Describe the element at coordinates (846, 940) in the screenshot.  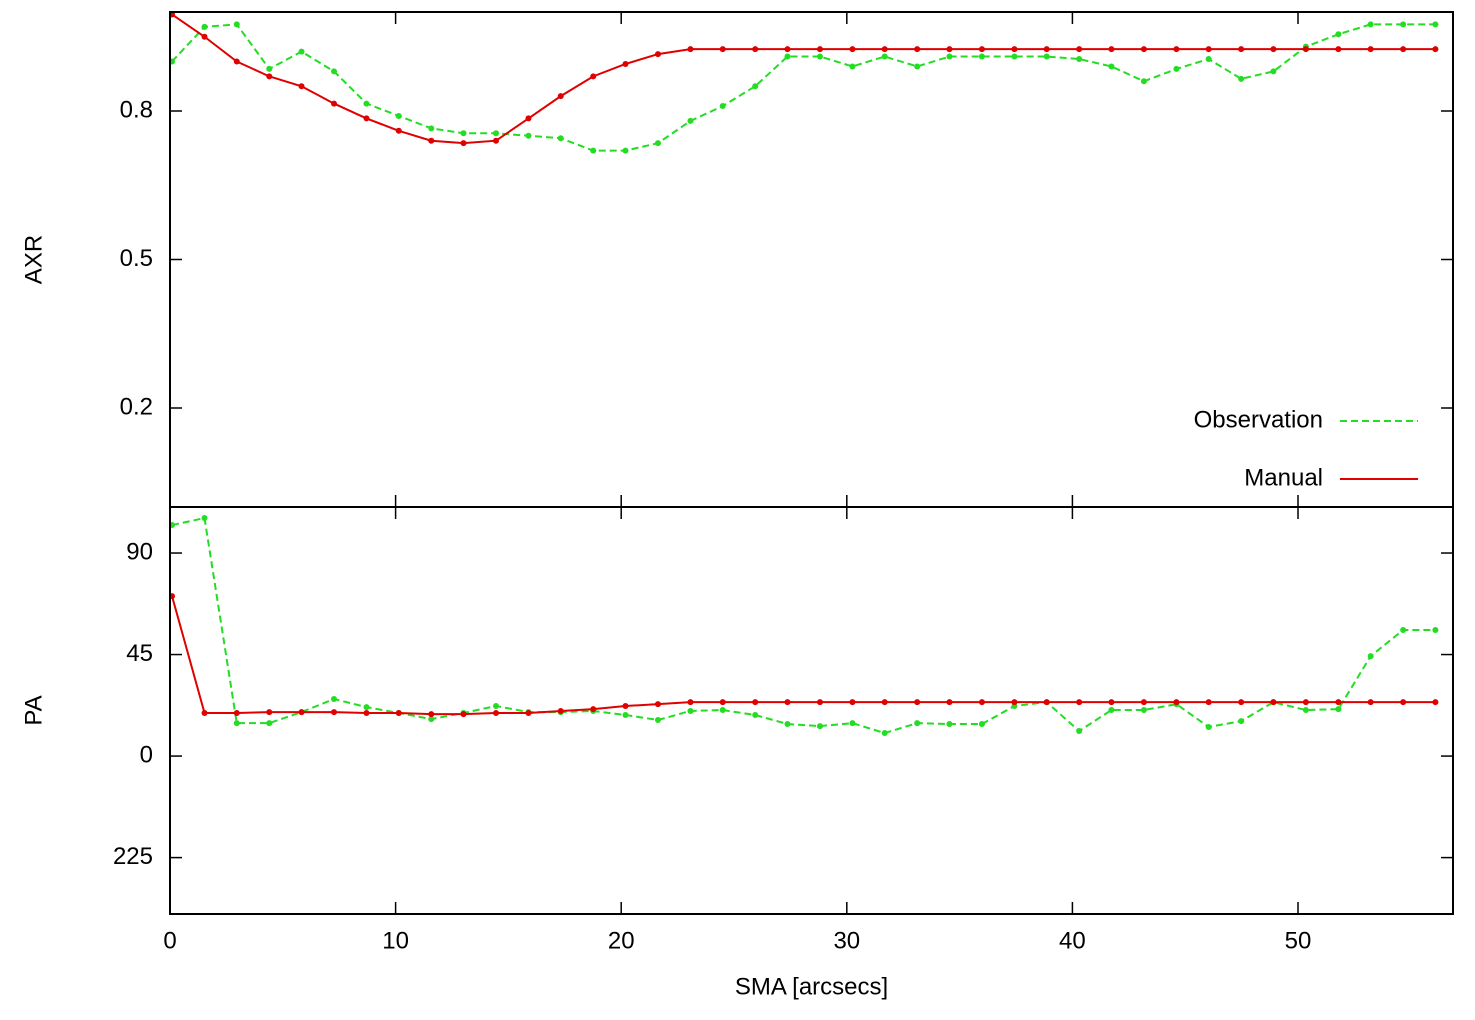
I see `x-tick-label: 30` at that location.